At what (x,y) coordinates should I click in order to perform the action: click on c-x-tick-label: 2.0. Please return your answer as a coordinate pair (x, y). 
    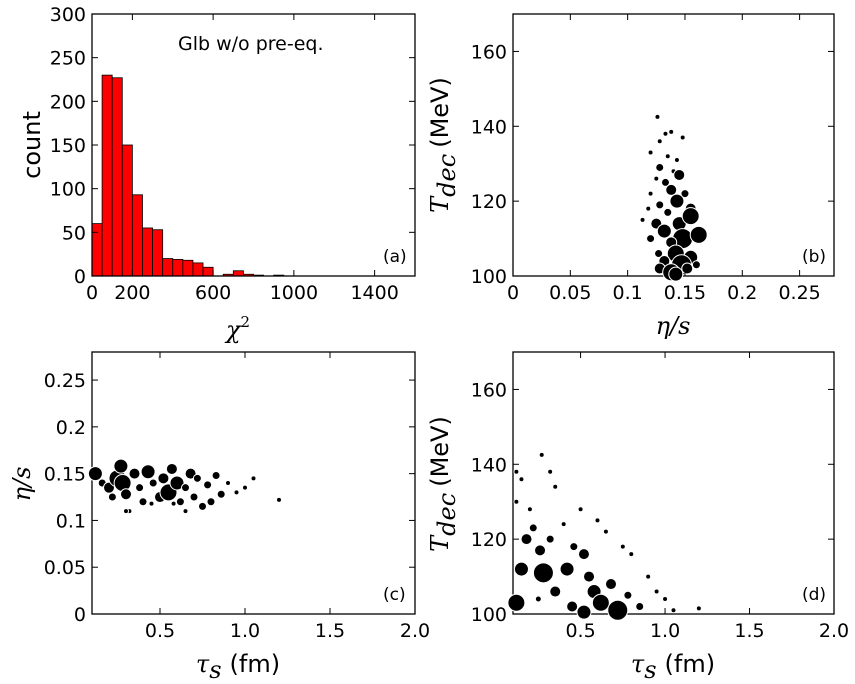
    Looking at the image, I should click on (415, 631).